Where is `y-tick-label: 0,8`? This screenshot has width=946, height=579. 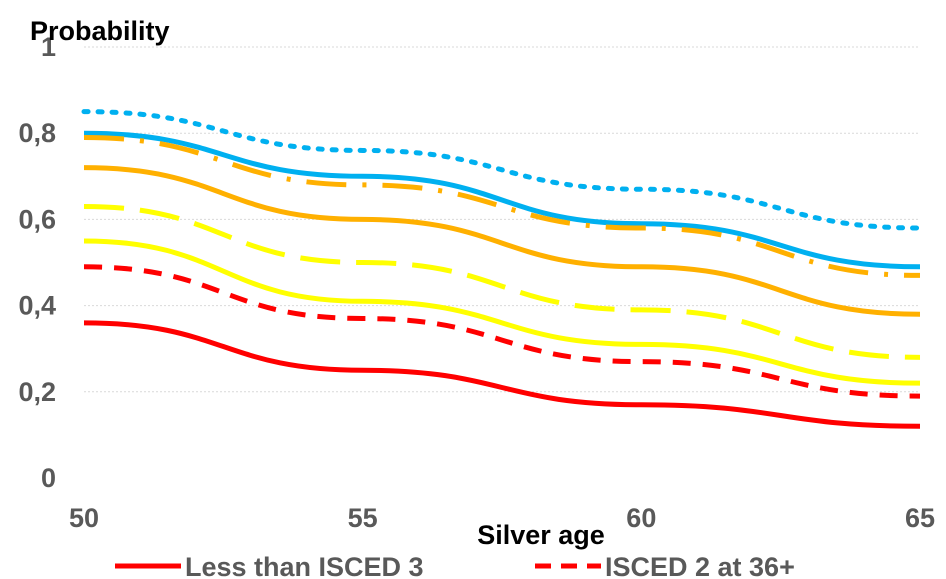 y-tick-label: 0,8 is located at coordinates (37, 133).